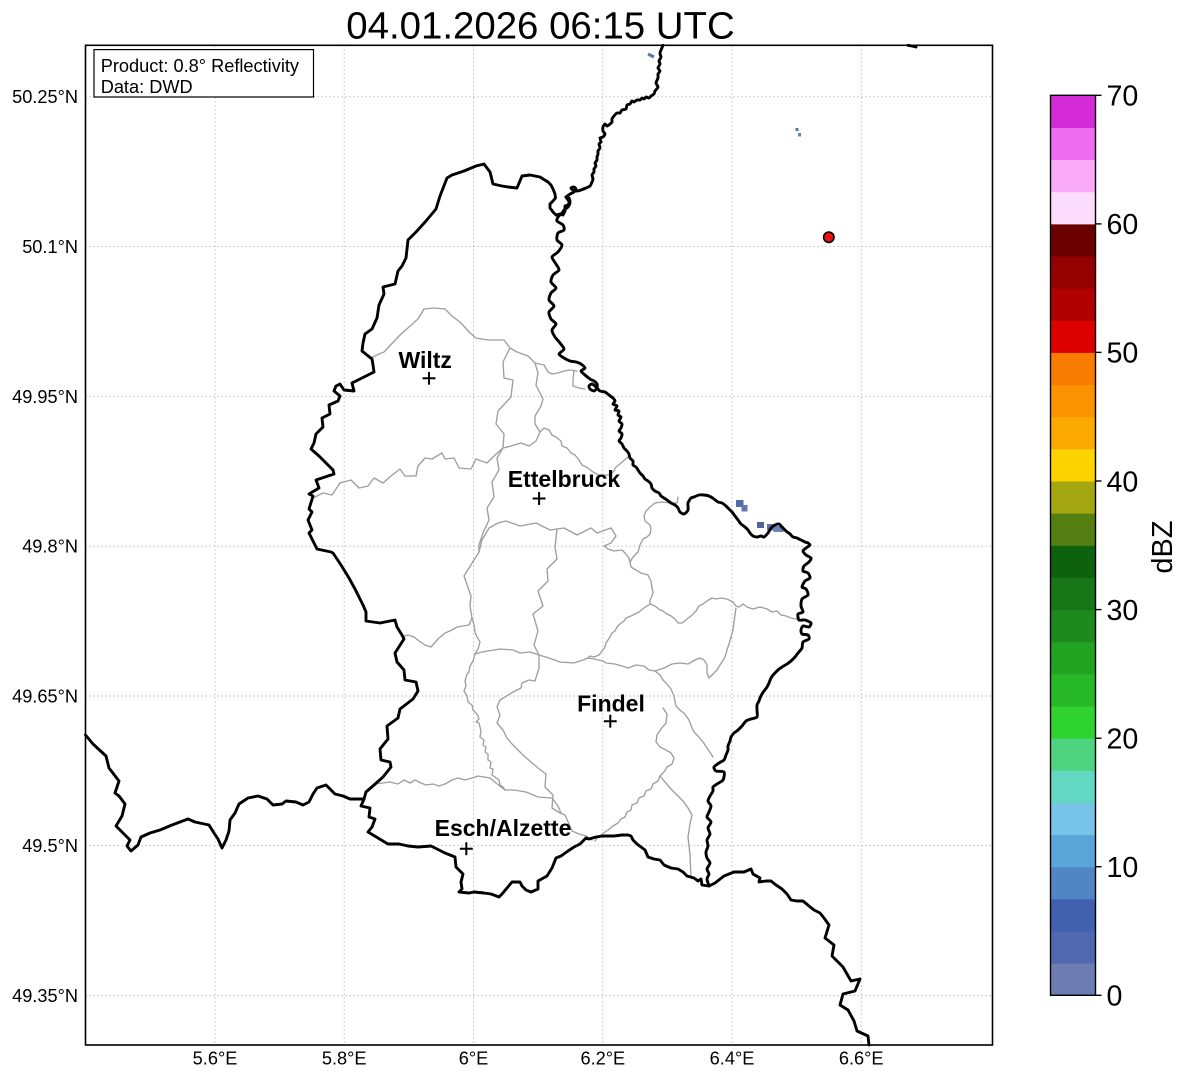 The image size is (1184, 1086). I want to click on svg-text: Data: DWD, so click(147, 87).